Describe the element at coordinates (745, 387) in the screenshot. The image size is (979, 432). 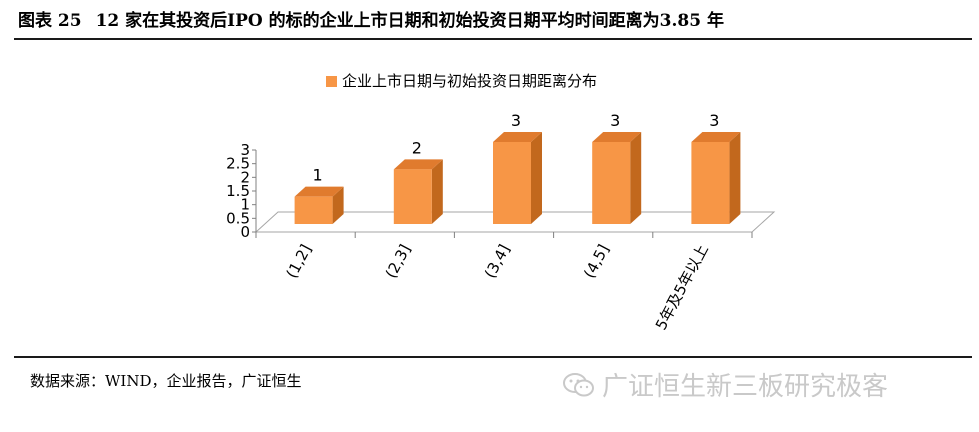
I see `watermark-text: 广证恒生新三板研究极客` at that location.